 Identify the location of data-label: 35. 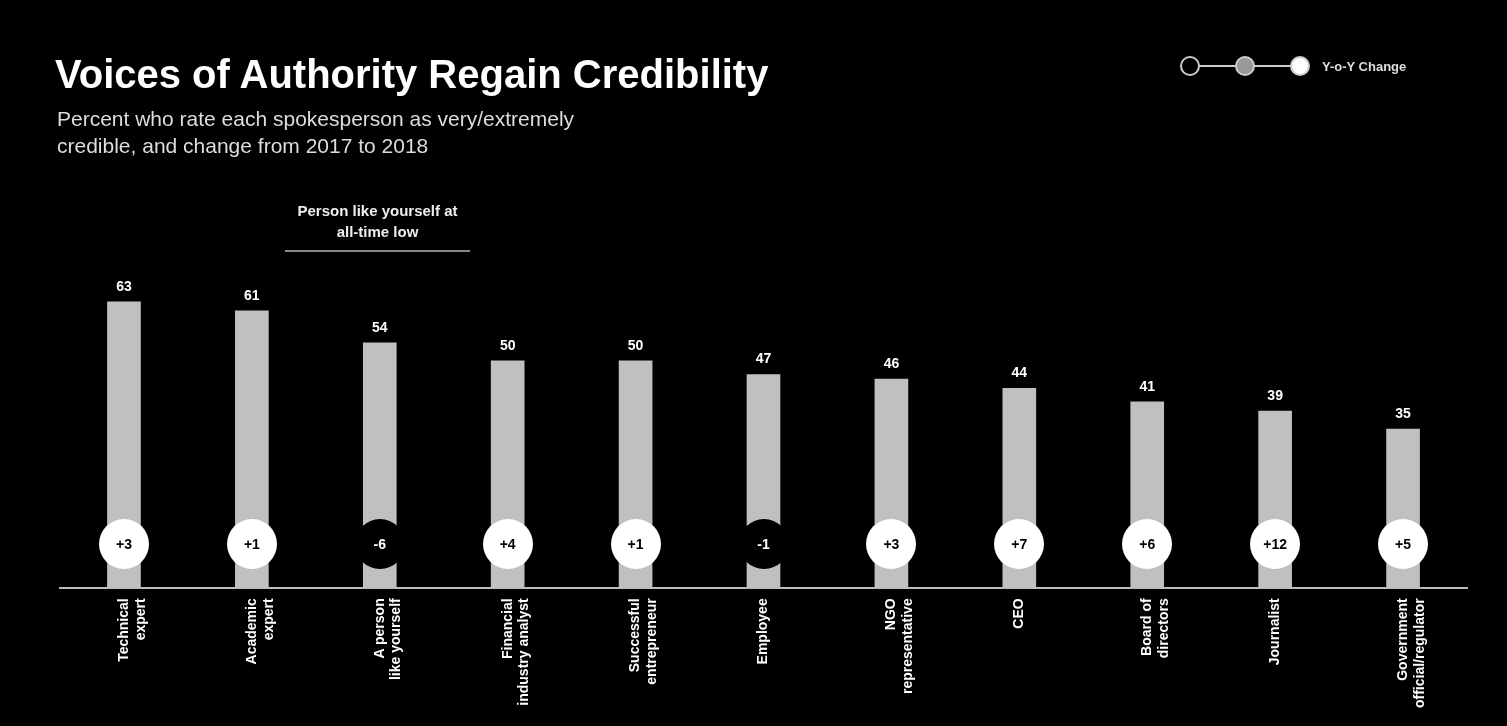
(1403, 413).